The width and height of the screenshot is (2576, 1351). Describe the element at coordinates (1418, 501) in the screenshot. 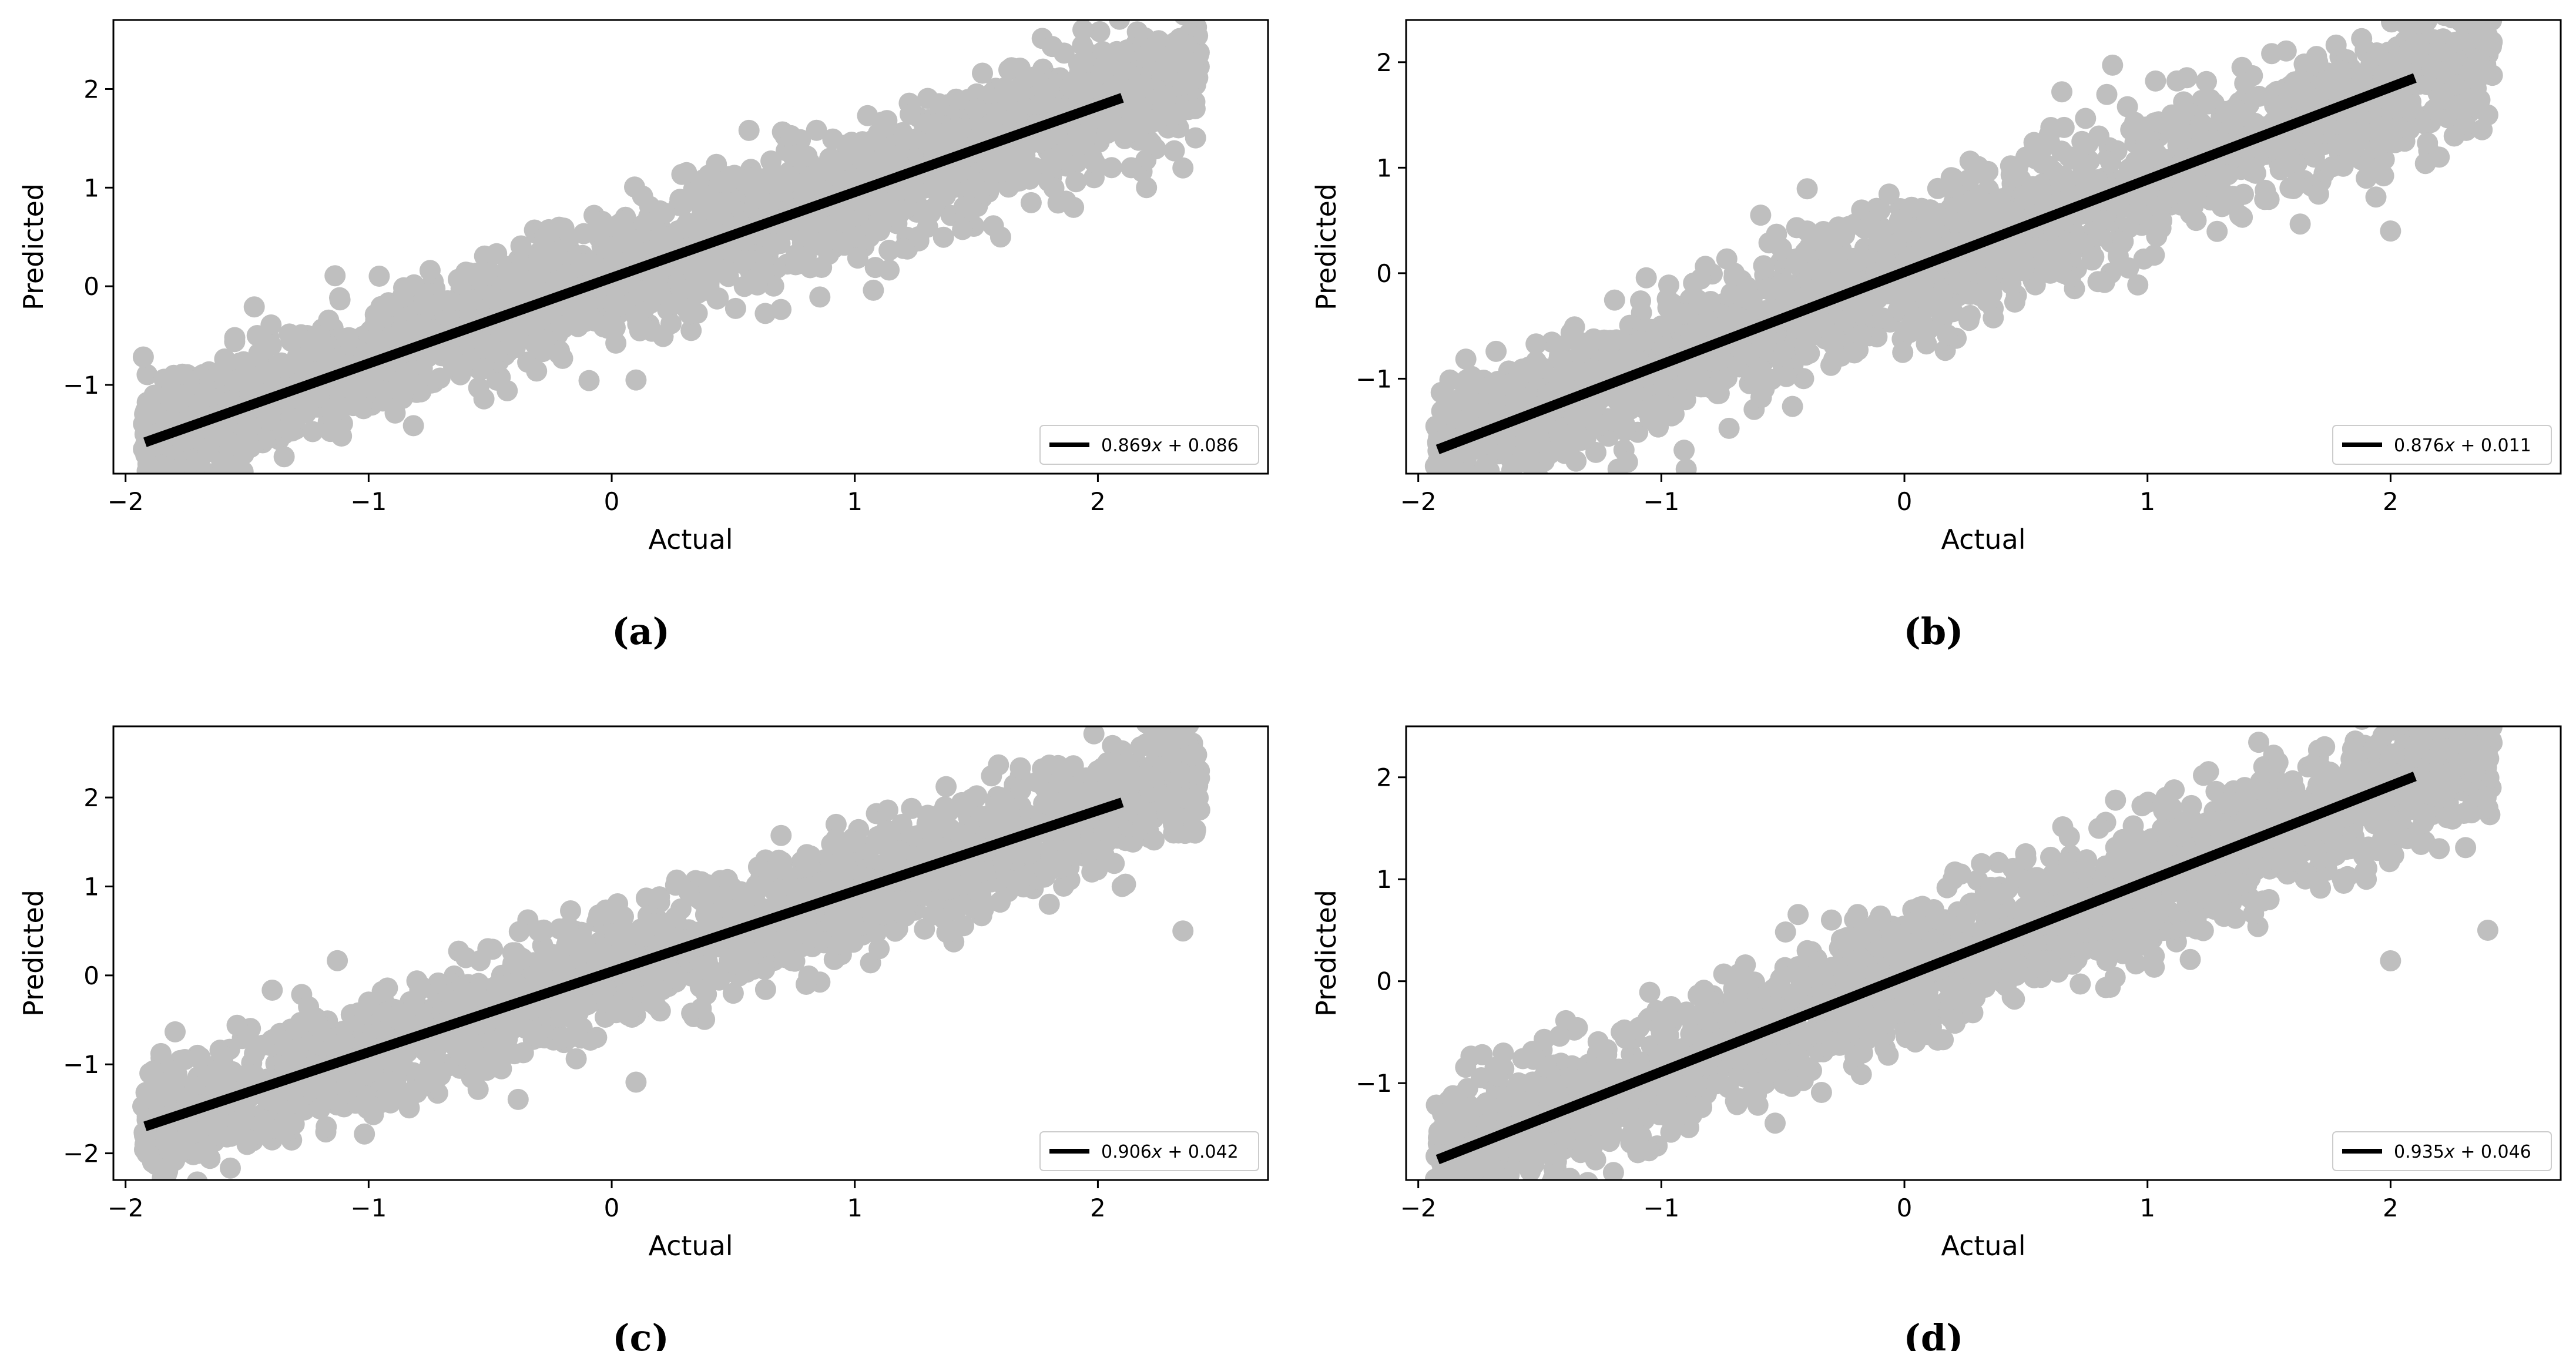

I see `x-tick-label: −2` at that location.